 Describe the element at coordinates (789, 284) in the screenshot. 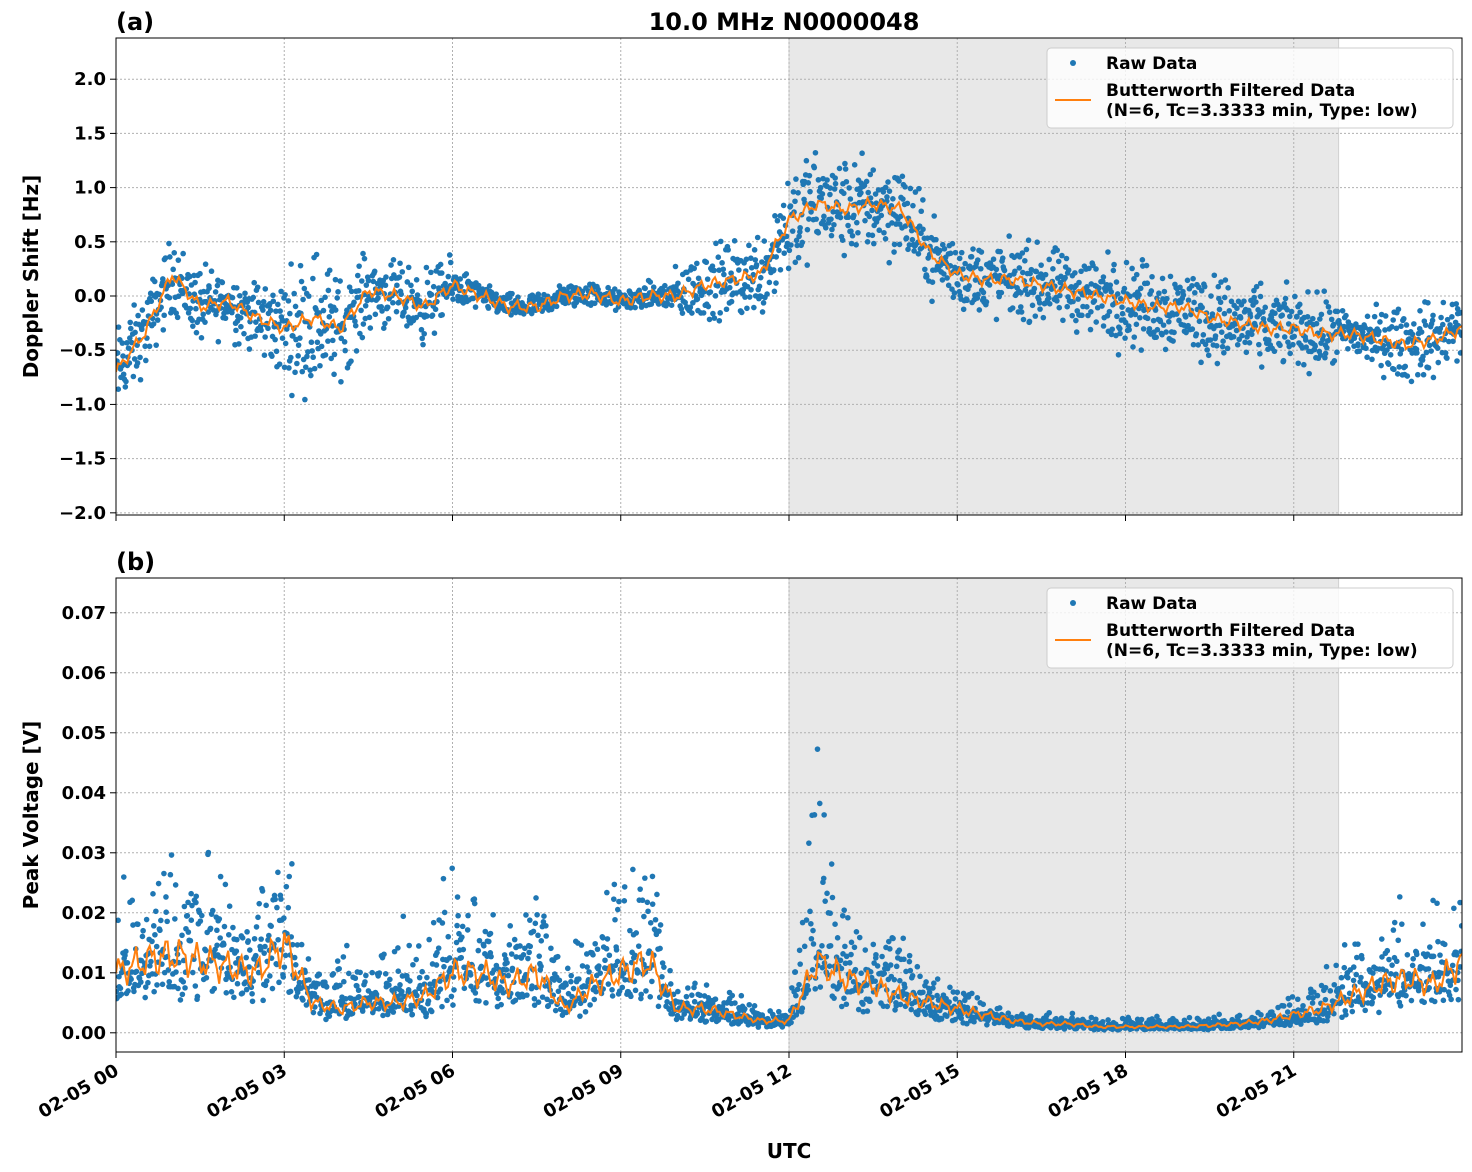

I see `filtered-data-line` at that location.